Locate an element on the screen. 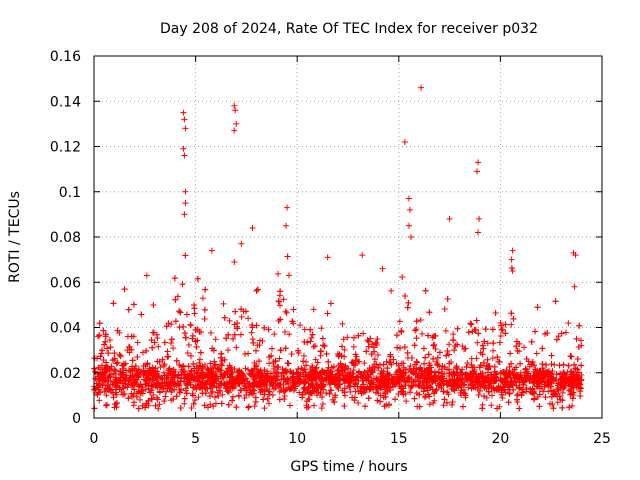 This screenshot has height=480, width=640. y-tick-label: 0.04 is located at coordinates (65, 329).